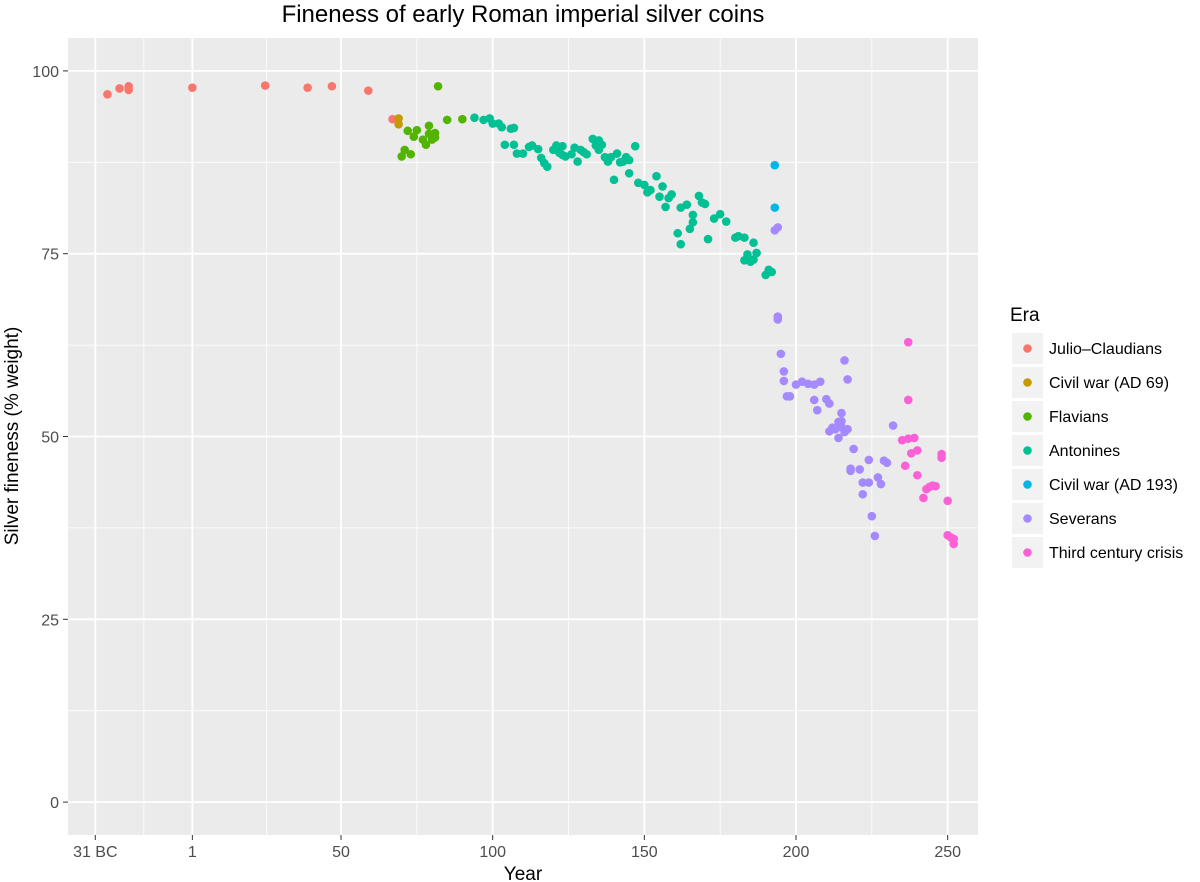 Image resolution: width=1200 pixels, height=882 pixels. What do you see at coordinates (947, 852) in the screenshot?
I see `x-tick-label: 250` at bounding box center [947, 852].